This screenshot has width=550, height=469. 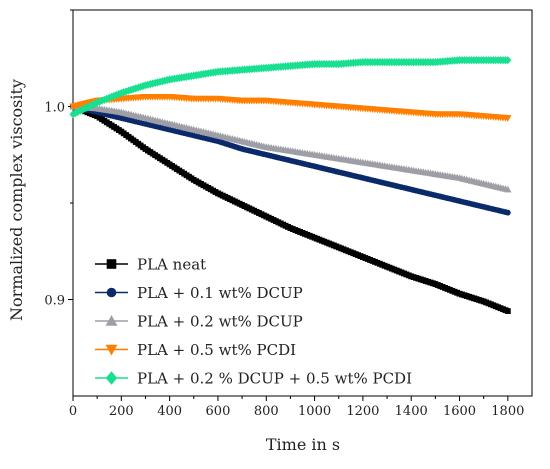 What do you see at coordinates (54, 108) in the screenshot?
I see `y-tick-label: 1.0` at bounding box center [54, 108].